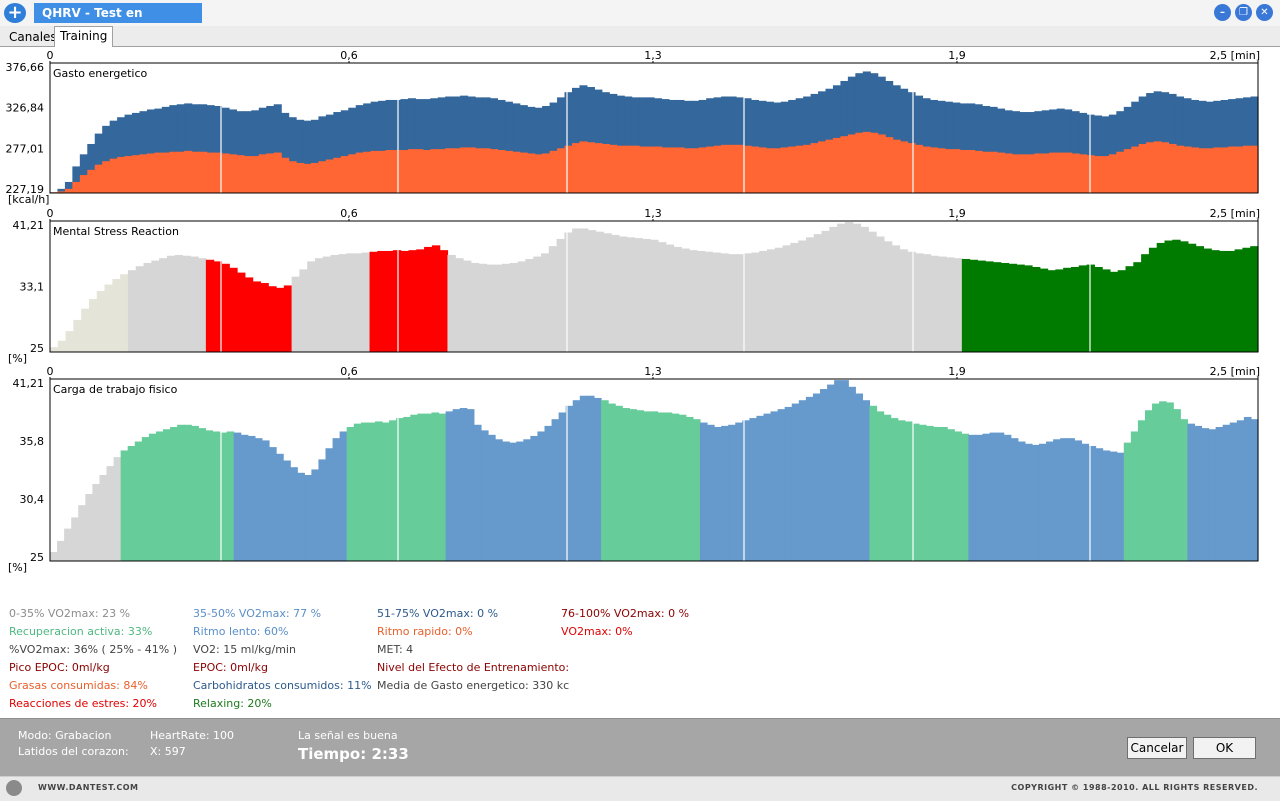  I want to click on marker-lines, so click(655, 287).